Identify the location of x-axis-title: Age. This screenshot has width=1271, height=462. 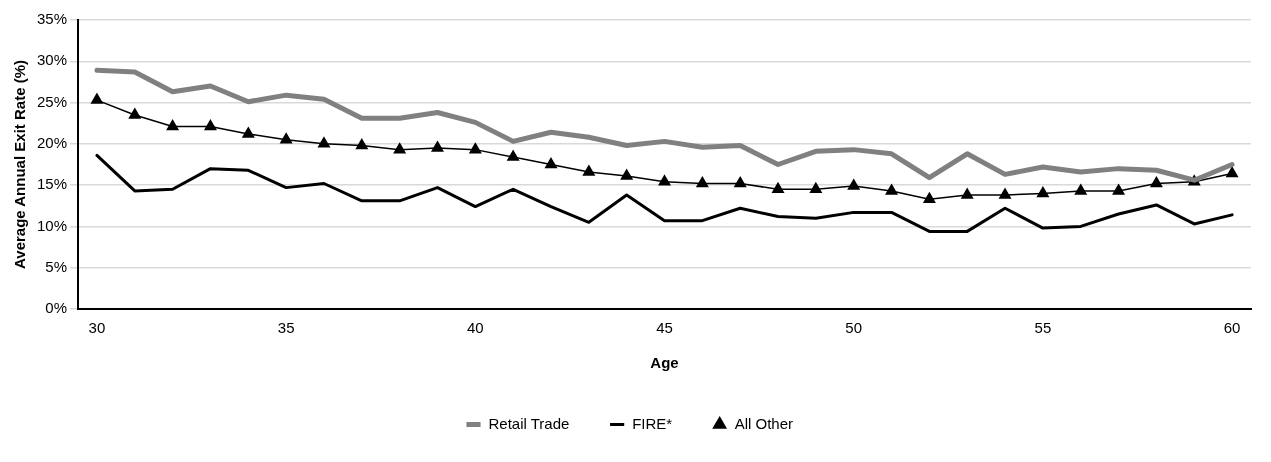
(664, 363).